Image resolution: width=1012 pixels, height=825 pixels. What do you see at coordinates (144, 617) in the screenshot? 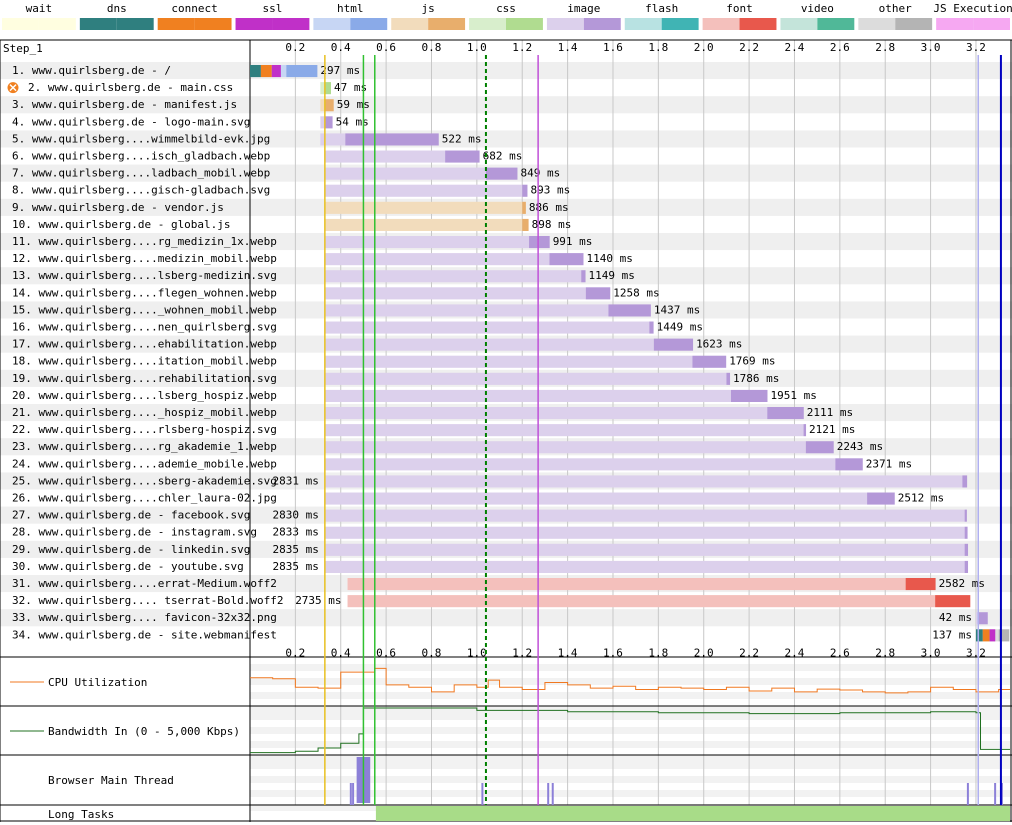
I see `request-label: 33. www.quirlsberg.... favicon-32x32.png` at bounding box center [144, 617].